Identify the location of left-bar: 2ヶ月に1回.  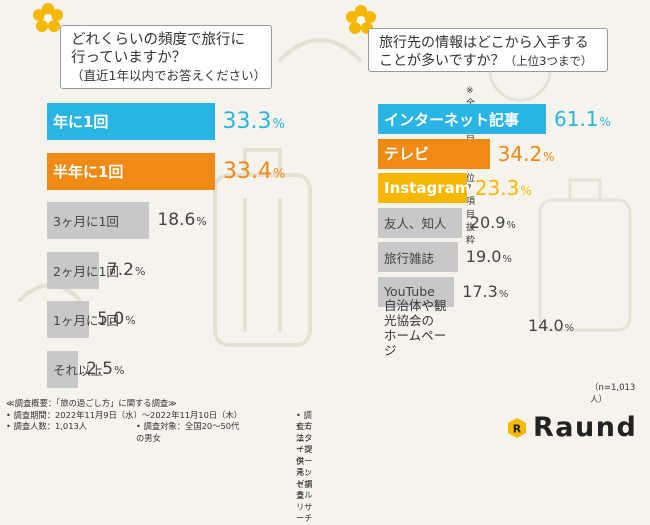
(83, 270).